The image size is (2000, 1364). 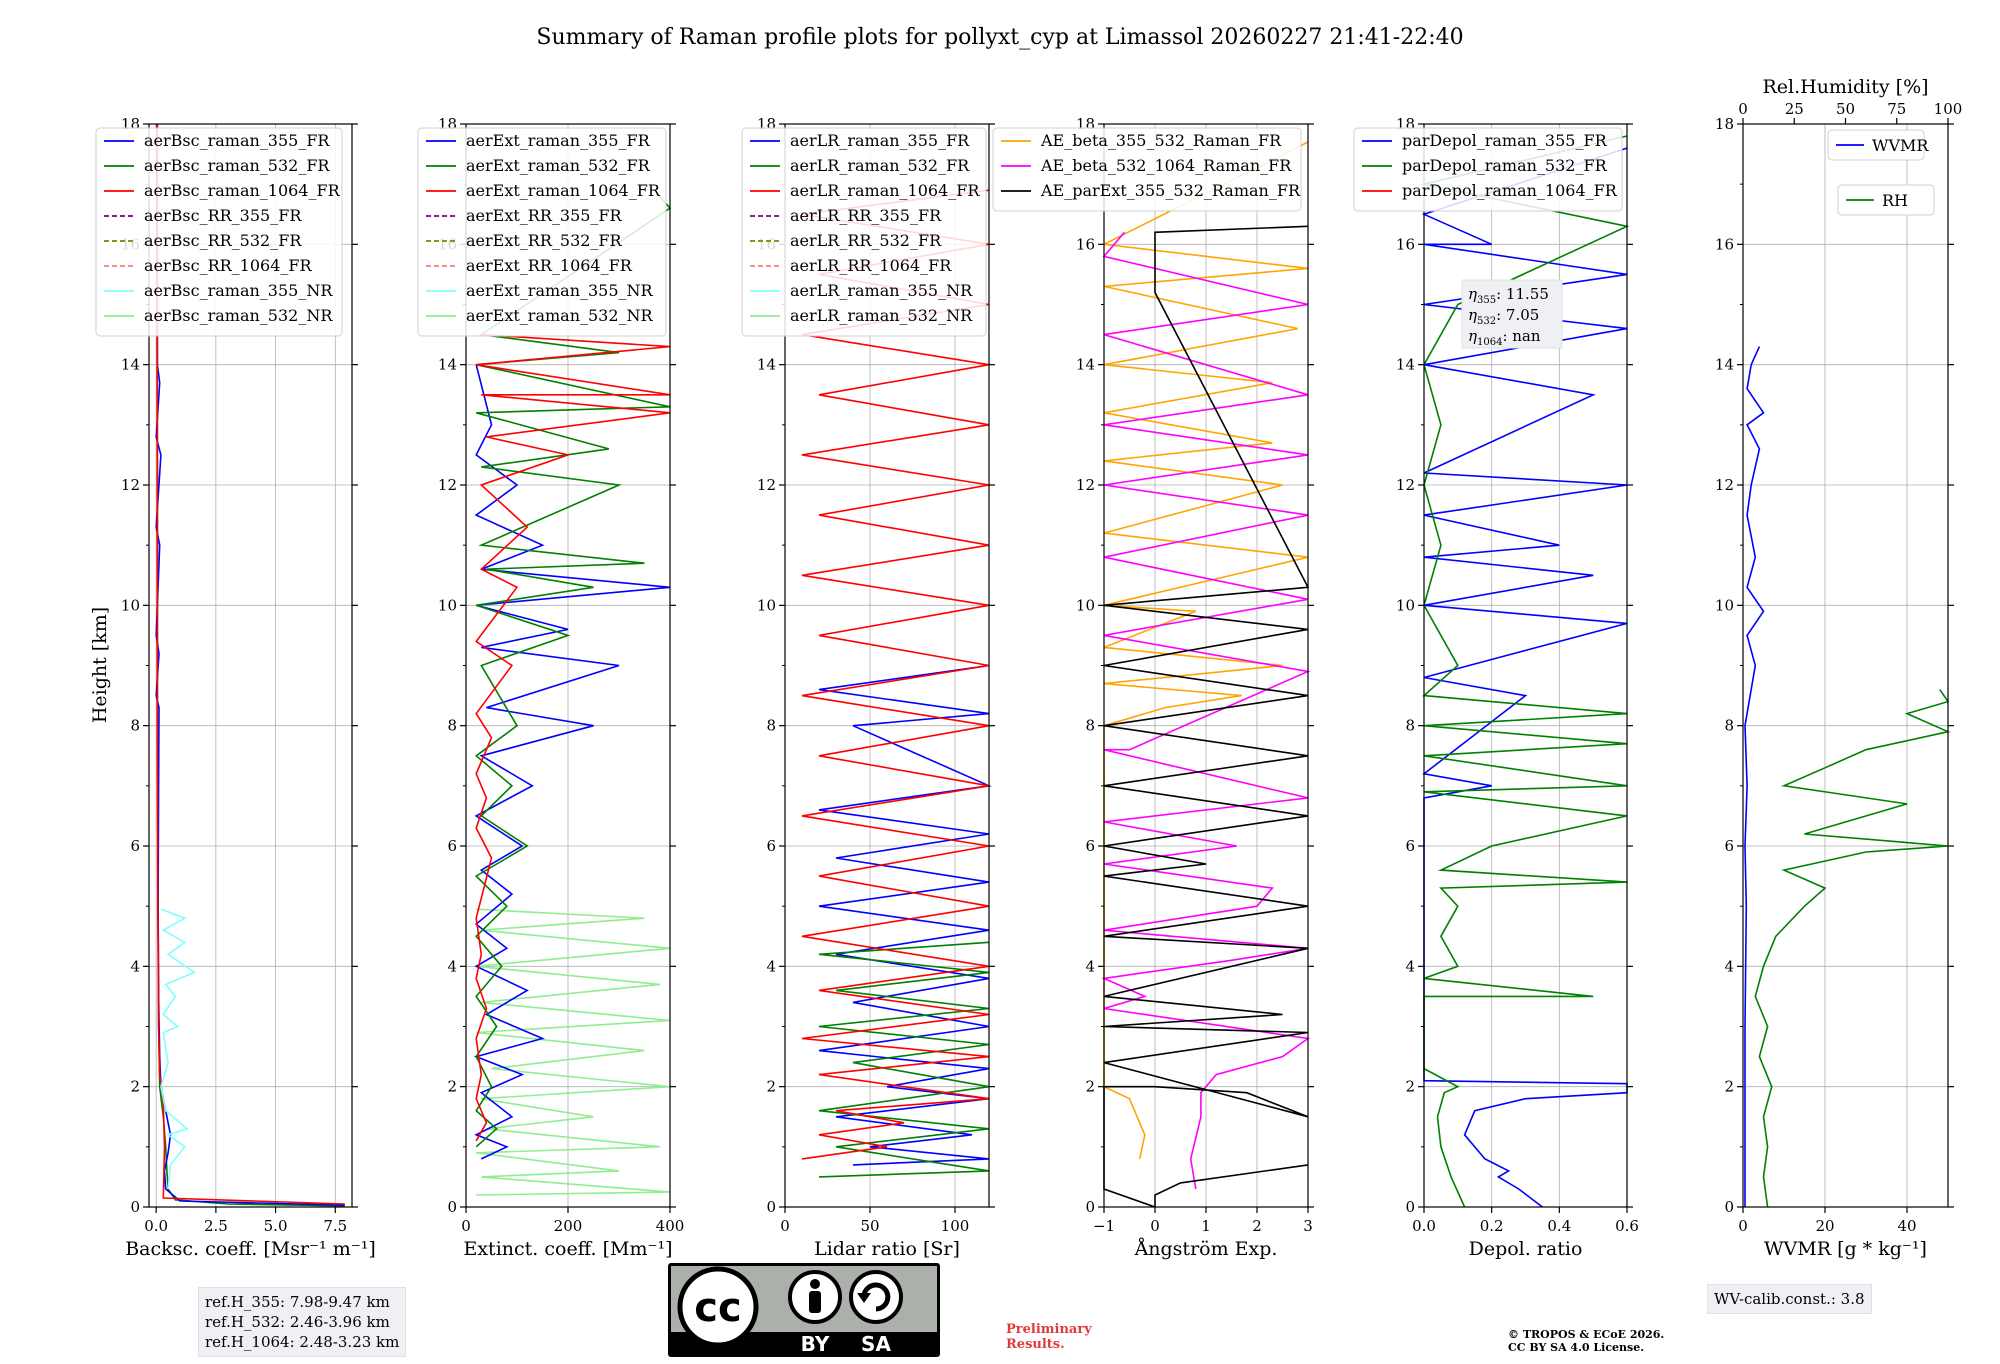 What do you see at coordinates (130, 605) in the screenshot?
I see `backscatter-ytick-label: 10` at bounding box center [130, 605].